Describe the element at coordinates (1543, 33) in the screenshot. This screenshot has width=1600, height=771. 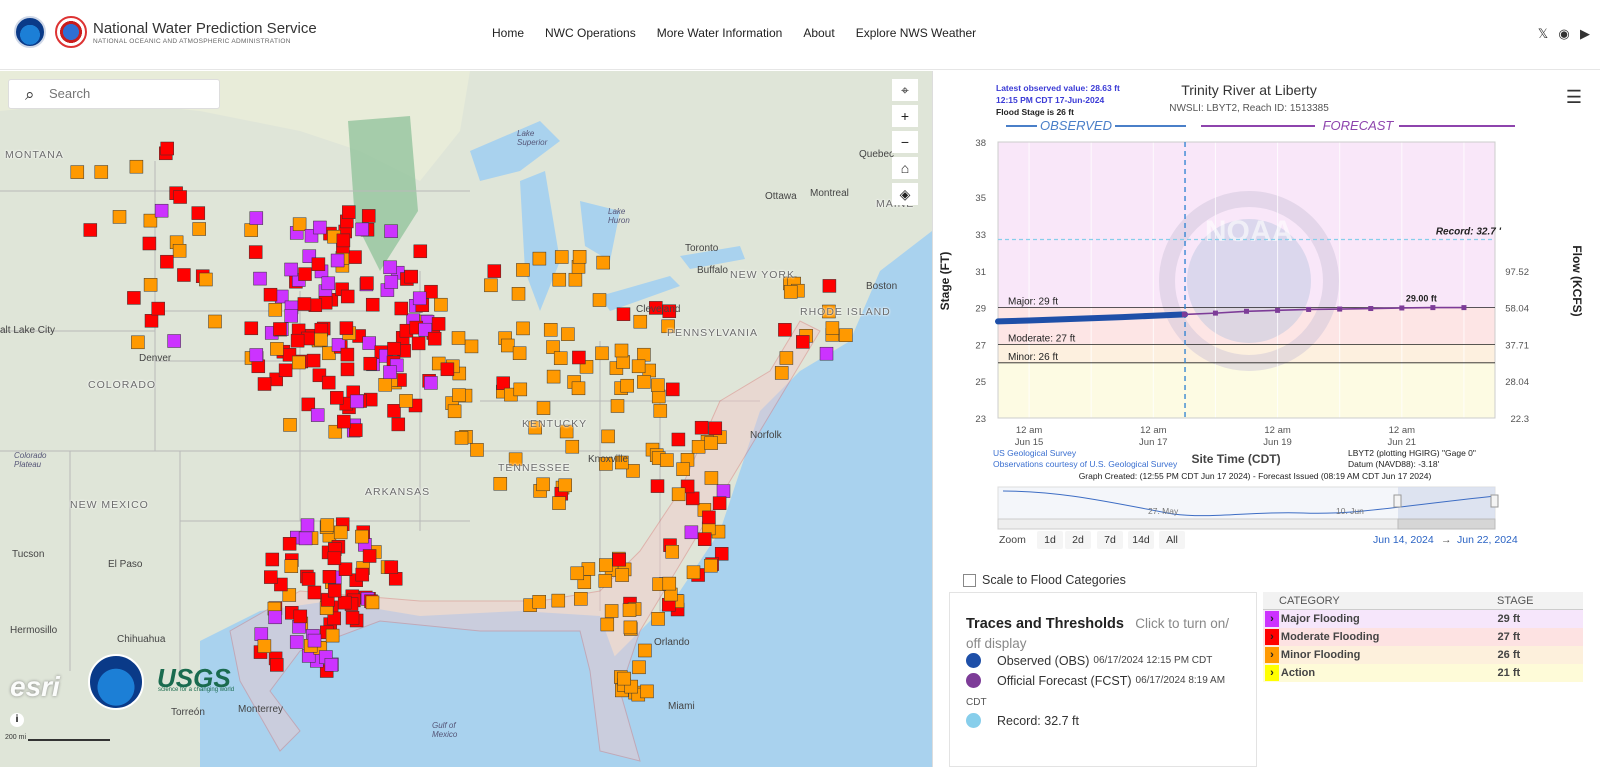
I see `x-icon: 𝕏` at that location.